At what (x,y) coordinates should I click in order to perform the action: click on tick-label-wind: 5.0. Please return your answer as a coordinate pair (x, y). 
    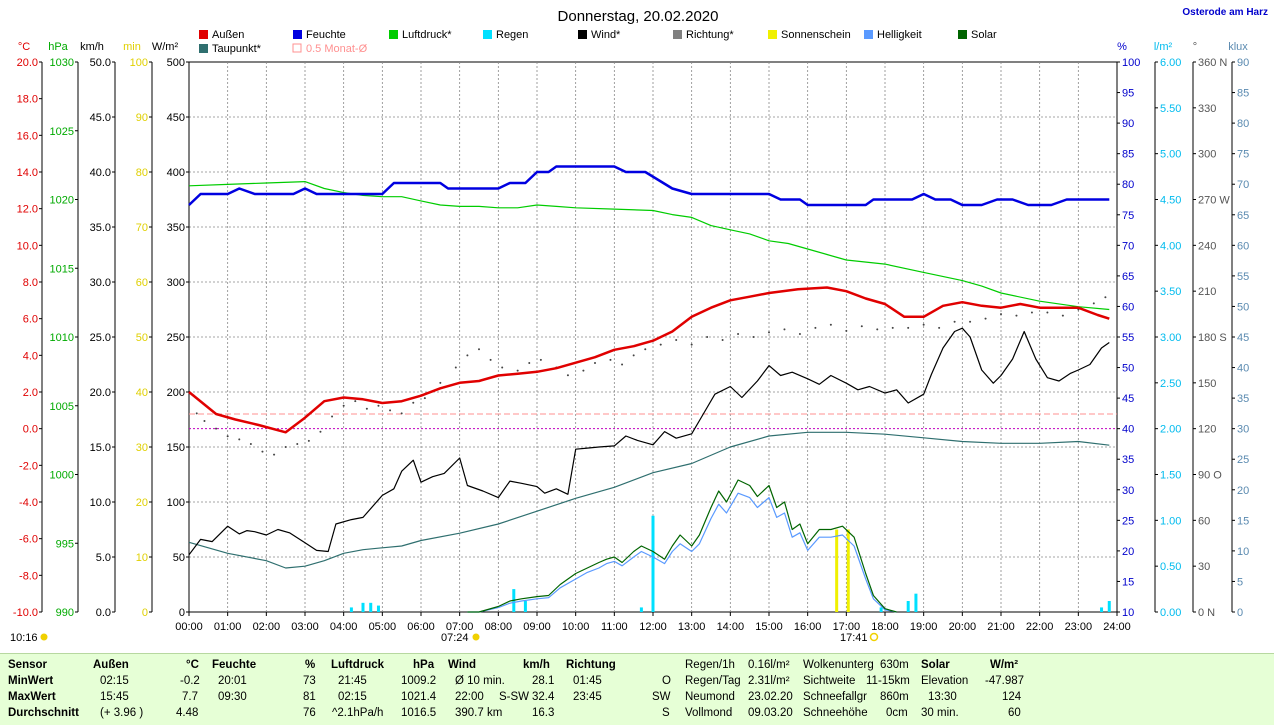
    Looking at the image, I should click on (103, 558).